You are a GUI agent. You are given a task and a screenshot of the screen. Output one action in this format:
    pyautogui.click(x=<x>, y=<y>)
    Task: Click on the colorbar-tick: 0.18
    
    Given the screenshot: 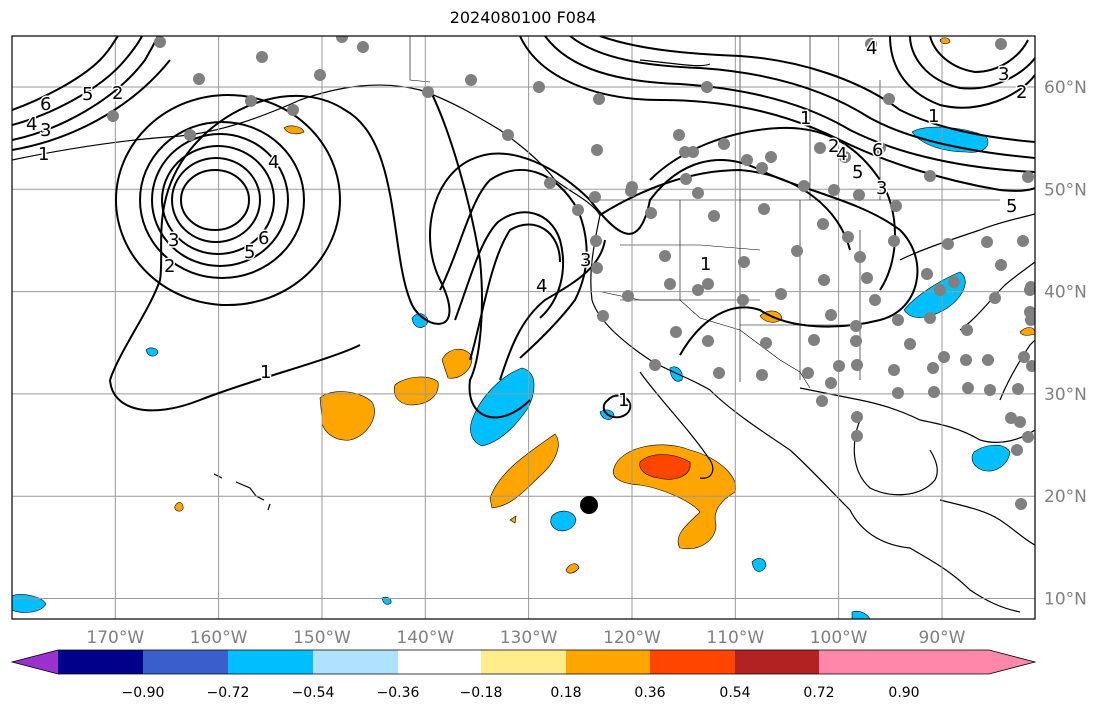 What is the action you would take?
    pyautogui.click(x=565, y=693)
    